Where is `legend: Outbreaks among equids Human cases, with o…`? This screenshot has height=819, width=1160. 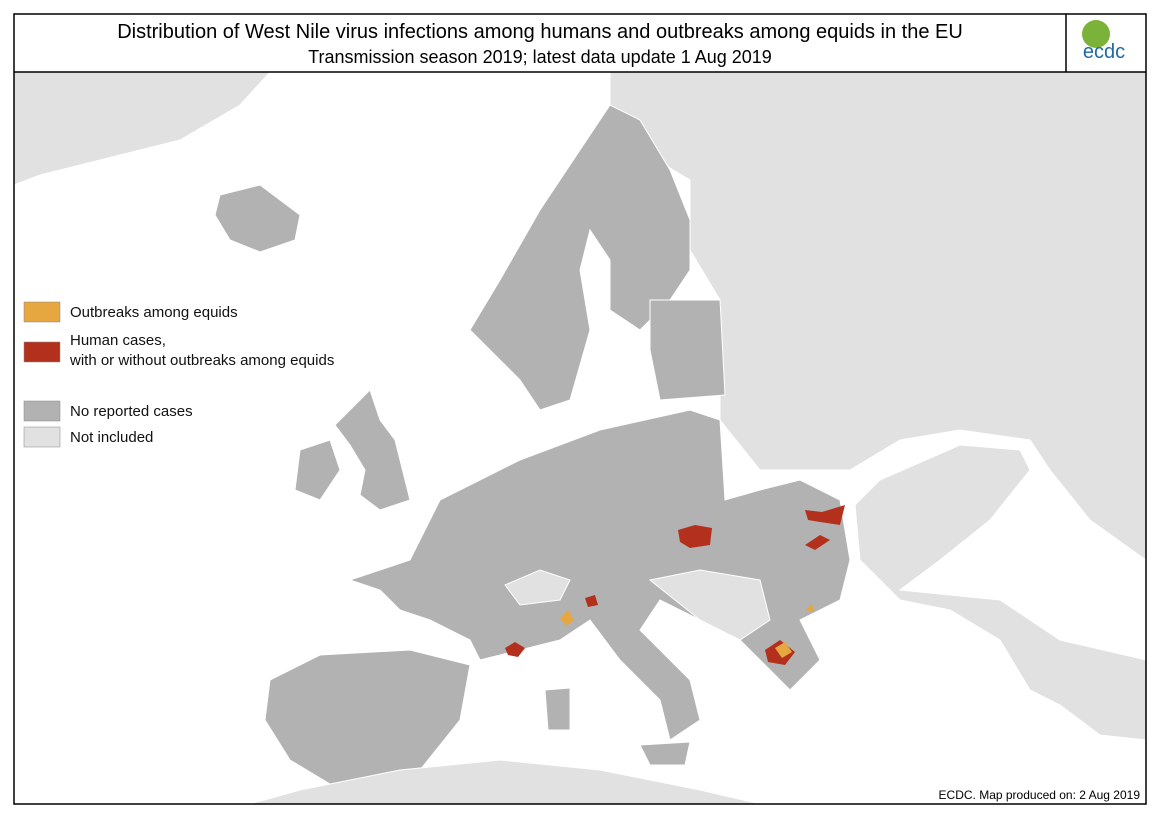
legend: Outbreaks among equids Human cases, with o… is located at coordinates (178, 374).